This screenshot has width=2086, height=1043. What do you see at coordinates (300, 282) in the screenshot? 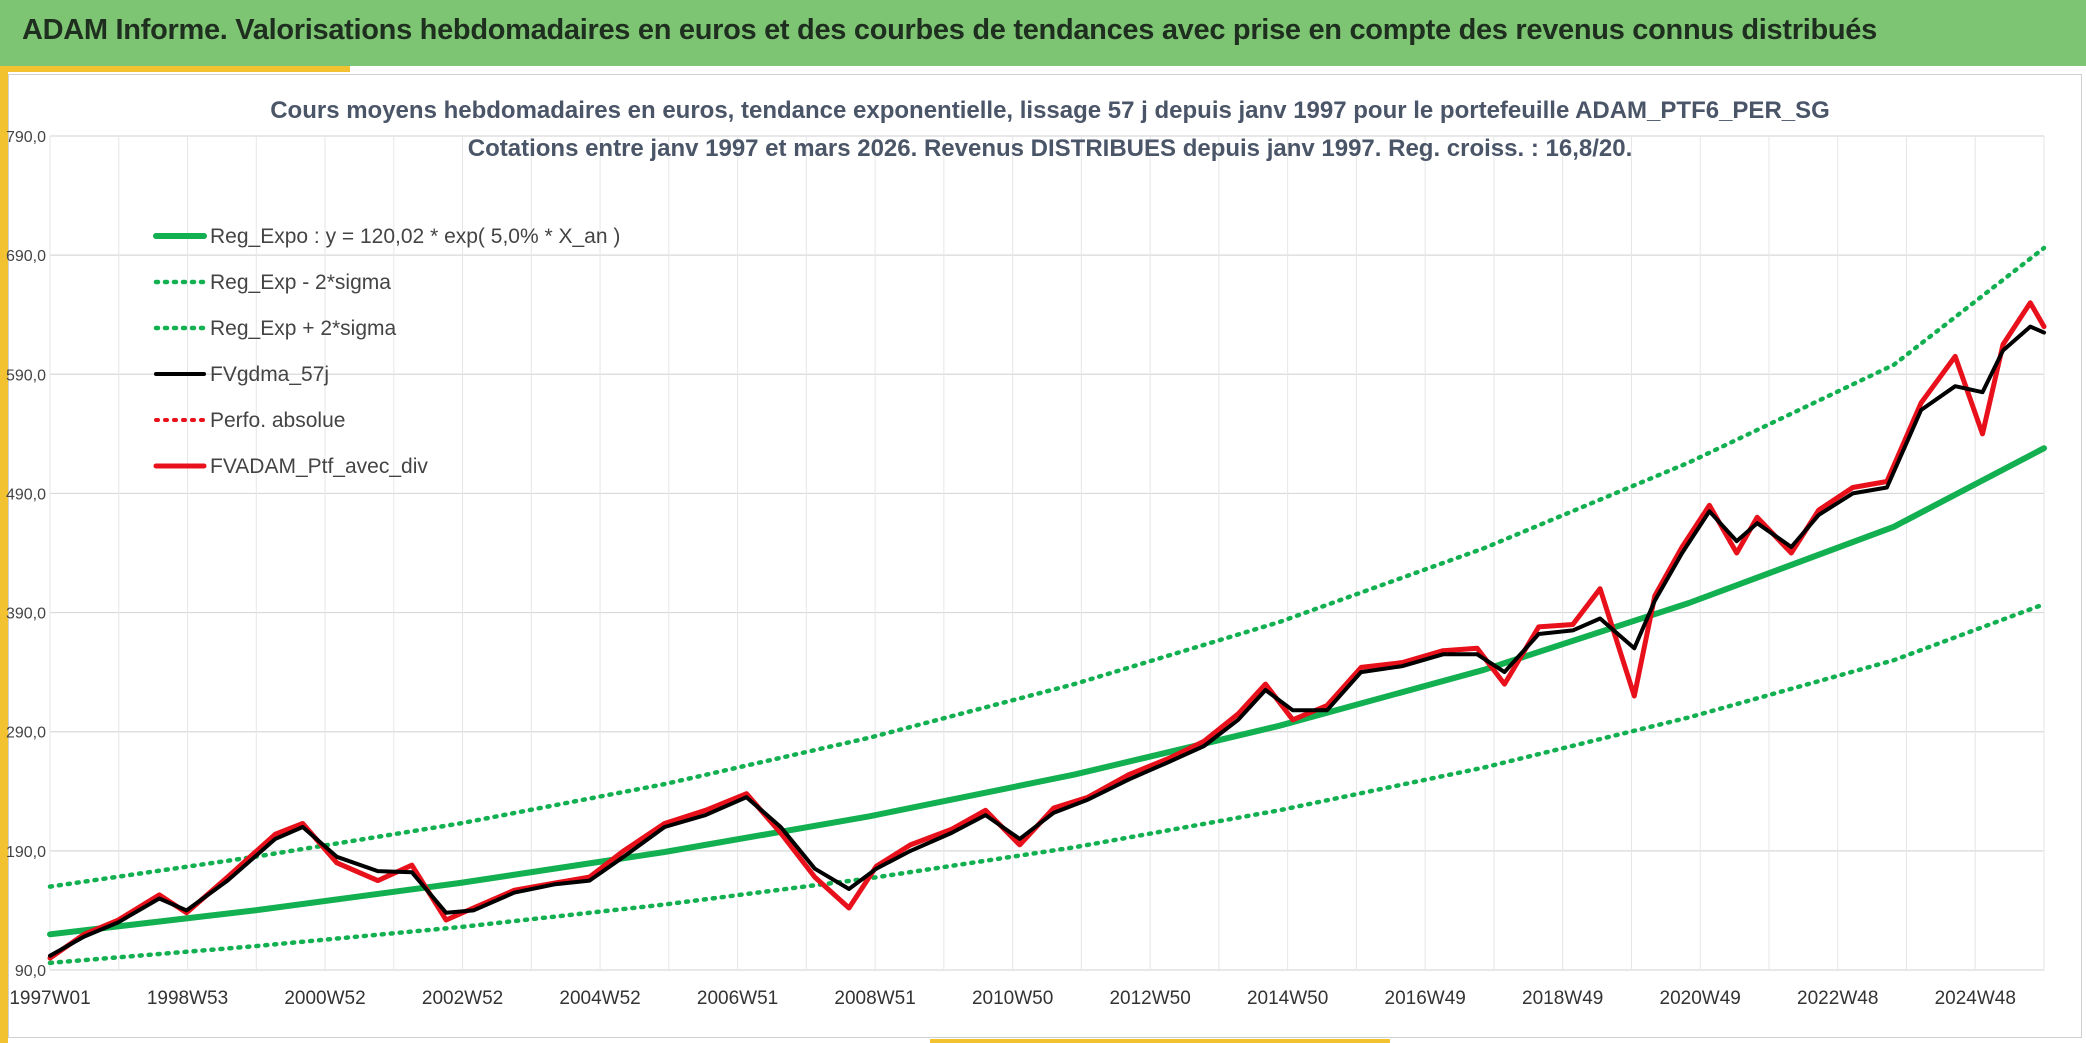
I see `legend-entry: Reg_Exp - 2*sigma` at bounding box center [300, 282].